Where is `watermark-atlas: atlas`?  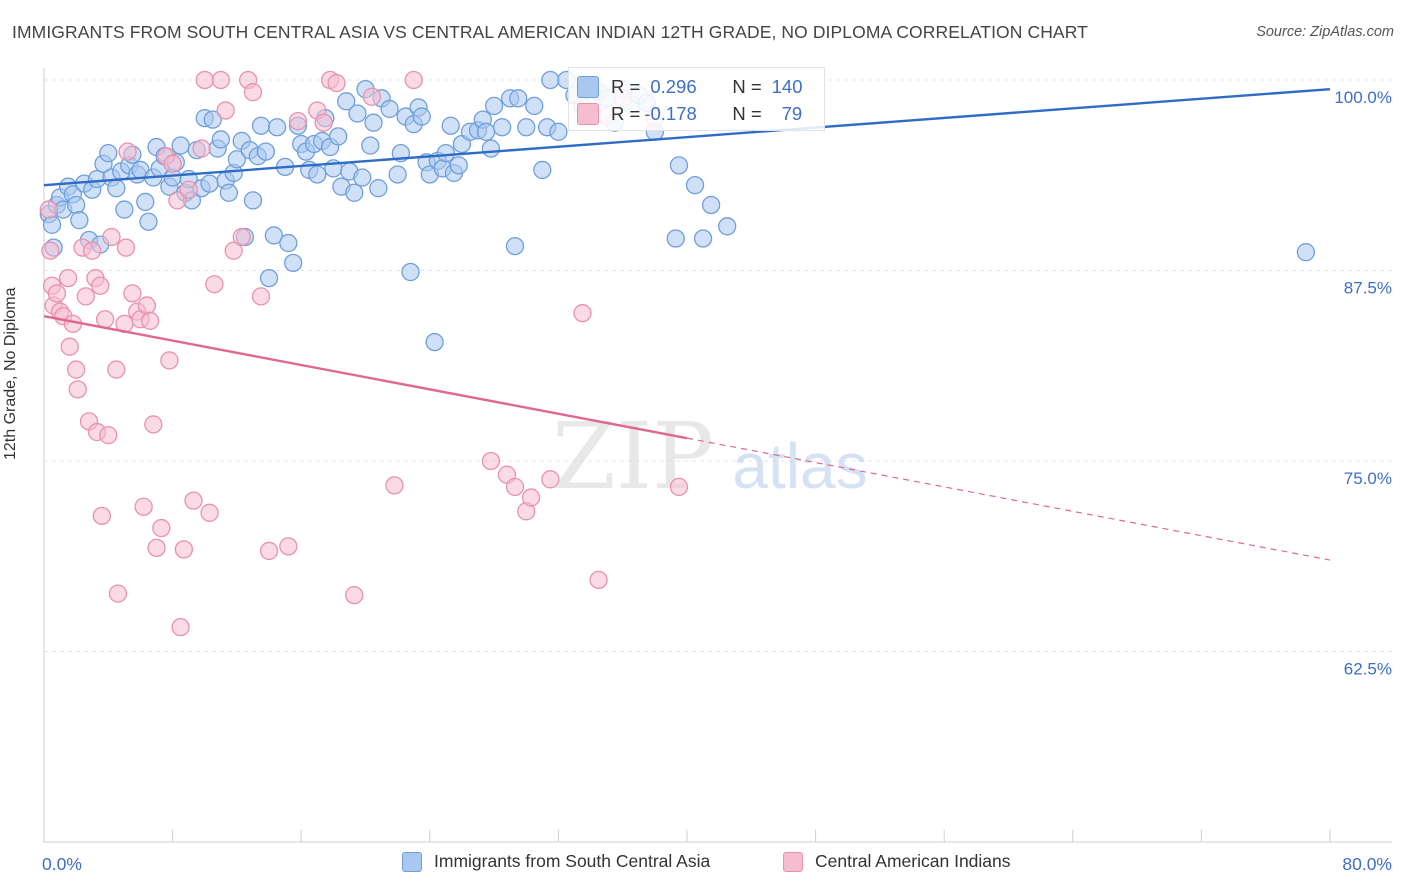
watermark-atlas: atlas is located at coordinates (799, 466).